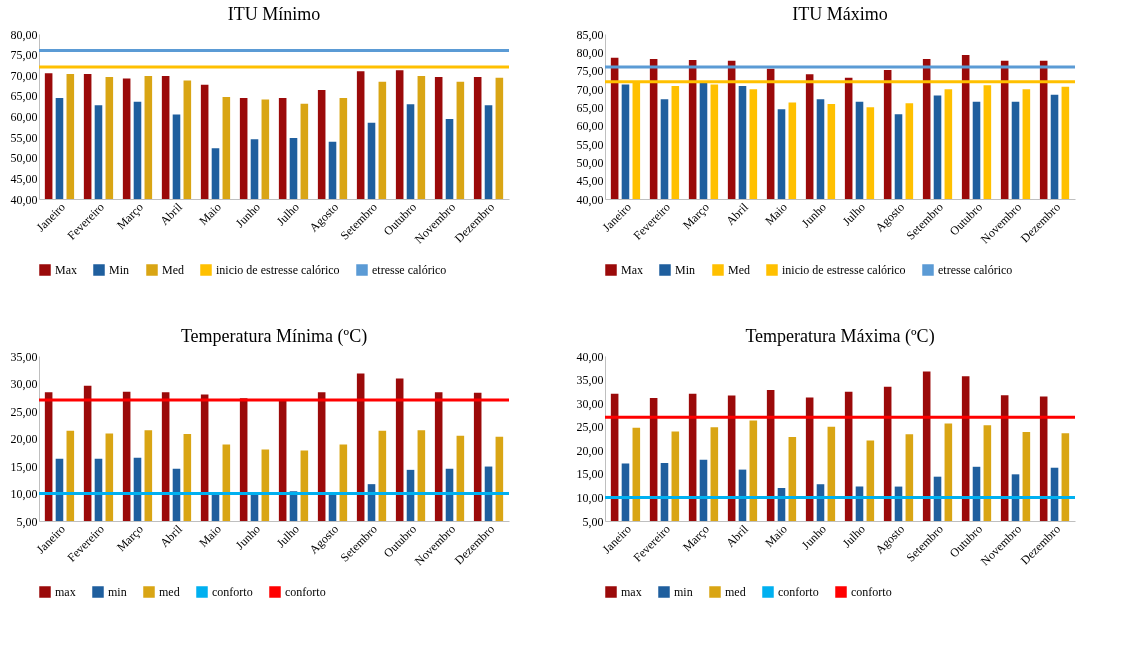 The height and width of the screenshot is (645, 1132). Describe the element at coordinates (840, 336) in the screenshot. I see `chart-title: Temperatura Máxima (ºC)` at that location.